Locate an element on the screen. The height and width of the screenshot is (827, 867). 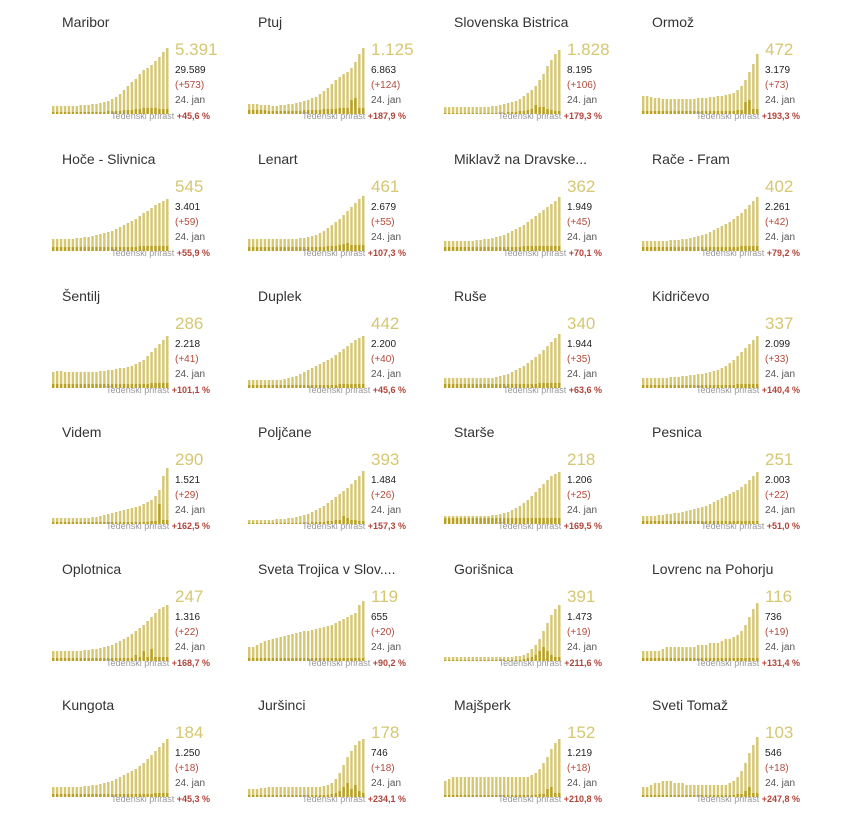
daily-delta-value: (+22) is located at coordinates (187, 632).